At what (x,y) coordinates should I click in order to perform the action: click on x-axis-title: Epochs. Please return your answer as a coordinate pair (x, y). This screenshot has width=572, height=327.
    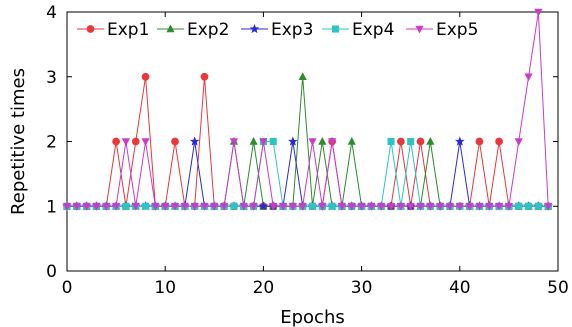
    Looking at the image, I should click on (312, 317).